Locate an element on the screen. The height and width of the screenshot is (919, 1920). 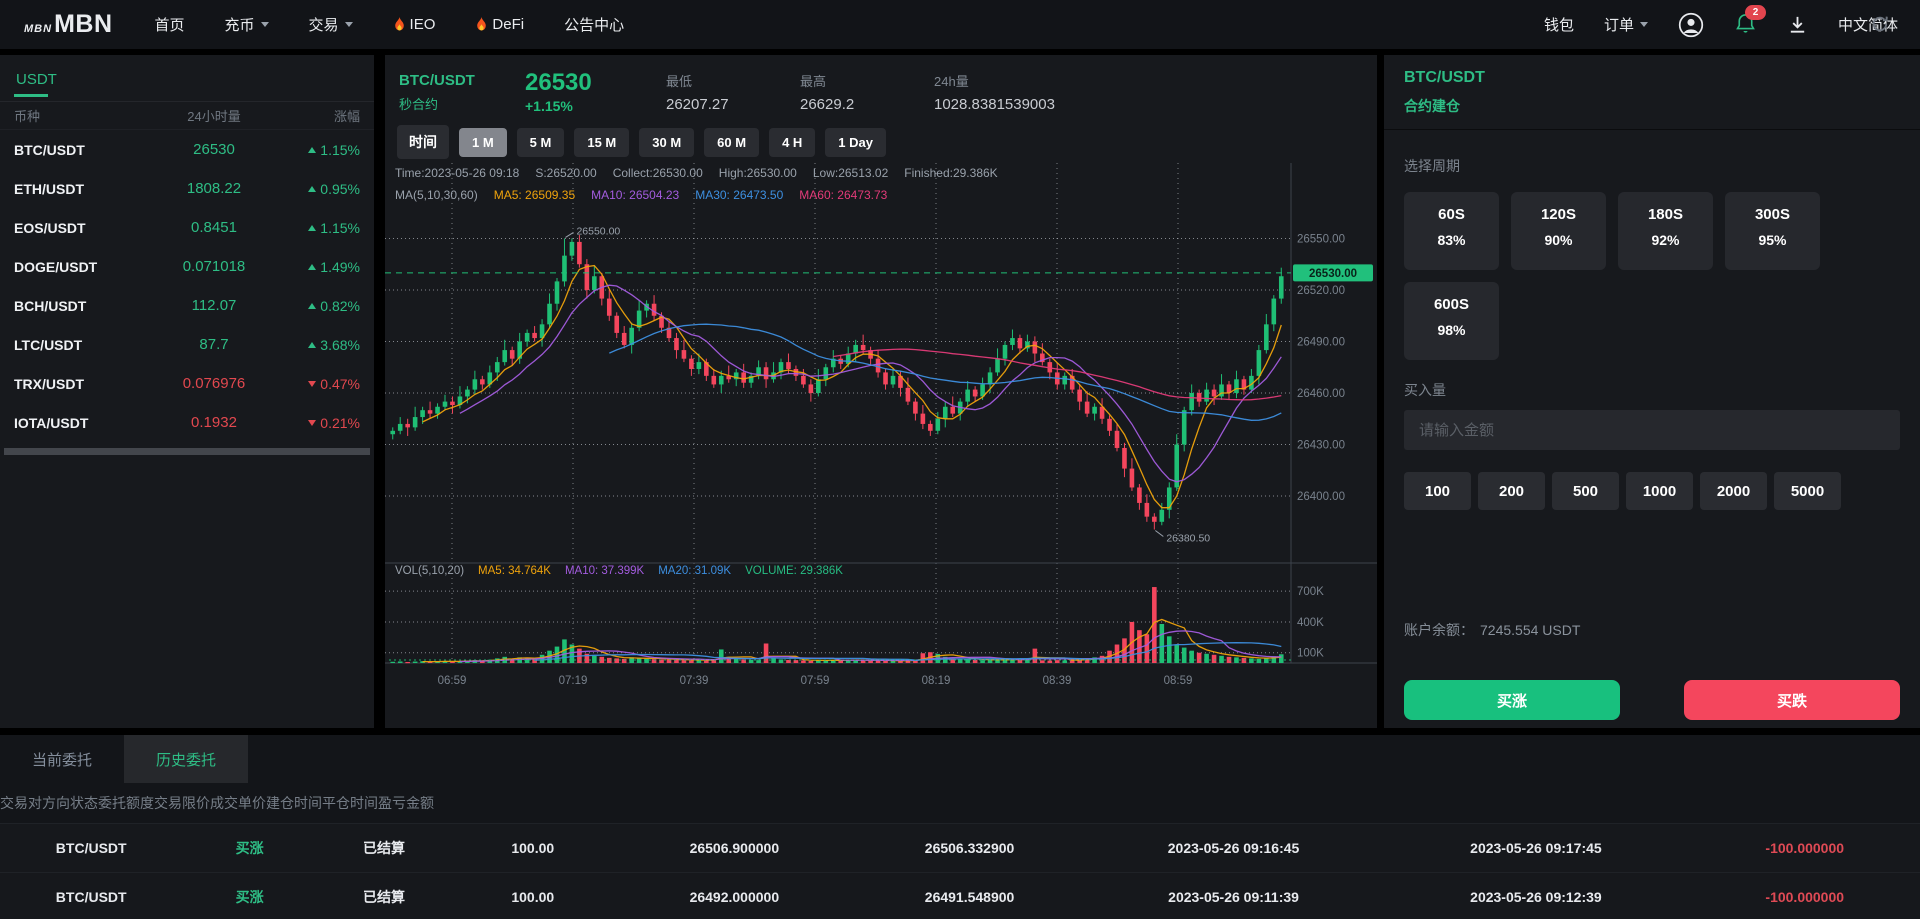
nav-menu-item: 充币 is located at coordinates (247, 24).